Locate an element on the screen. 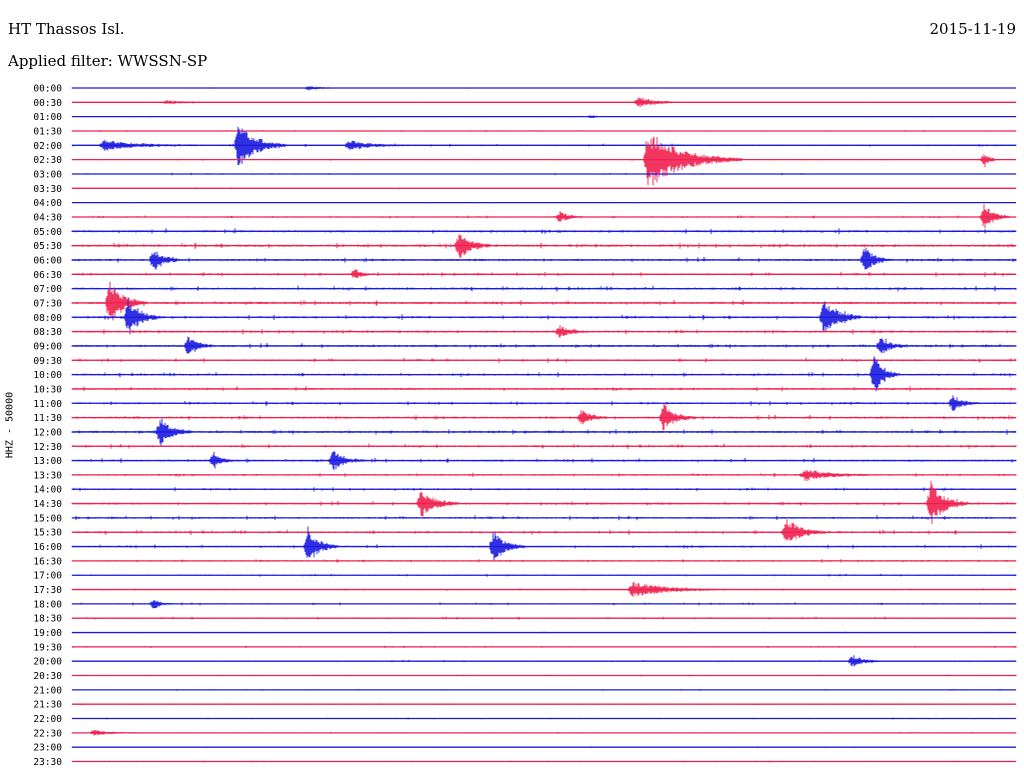  row-label-1600: 16:00 is located at coordinates (47, 547).